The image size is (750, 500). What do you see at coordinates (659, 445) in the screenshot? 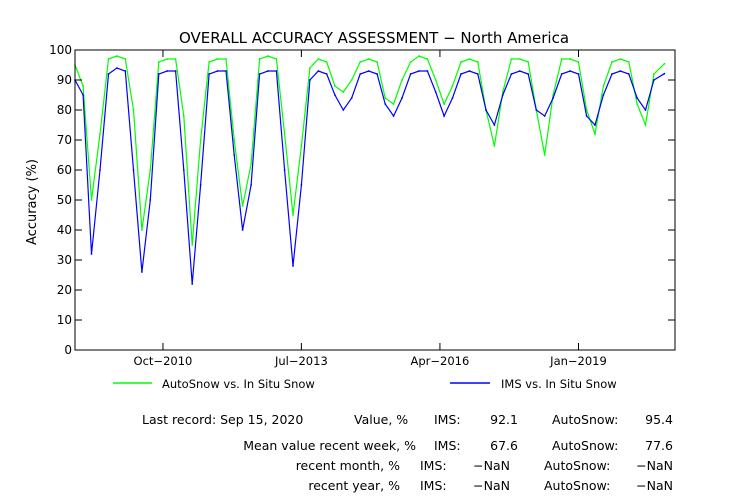
I see `week-autosnow-value: 77.6` at bounding box center [659, 445].